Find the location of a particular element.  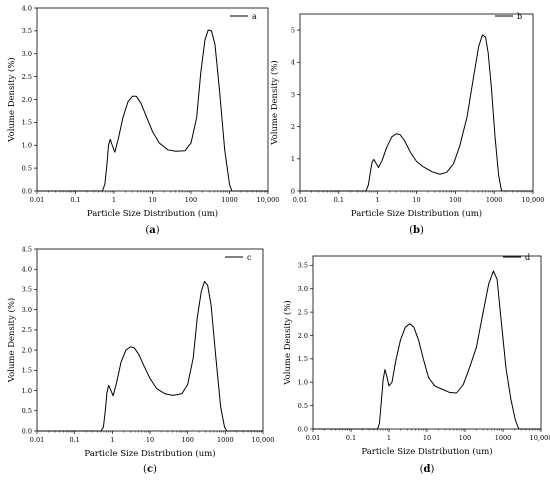

caption-letter: c is located at coordinates (150, 469).